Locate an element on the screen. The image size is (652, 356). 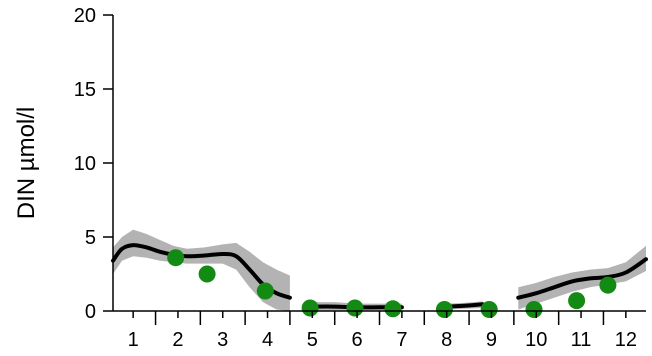
x-tick-label: 1 is located at coordinates (133, 340).